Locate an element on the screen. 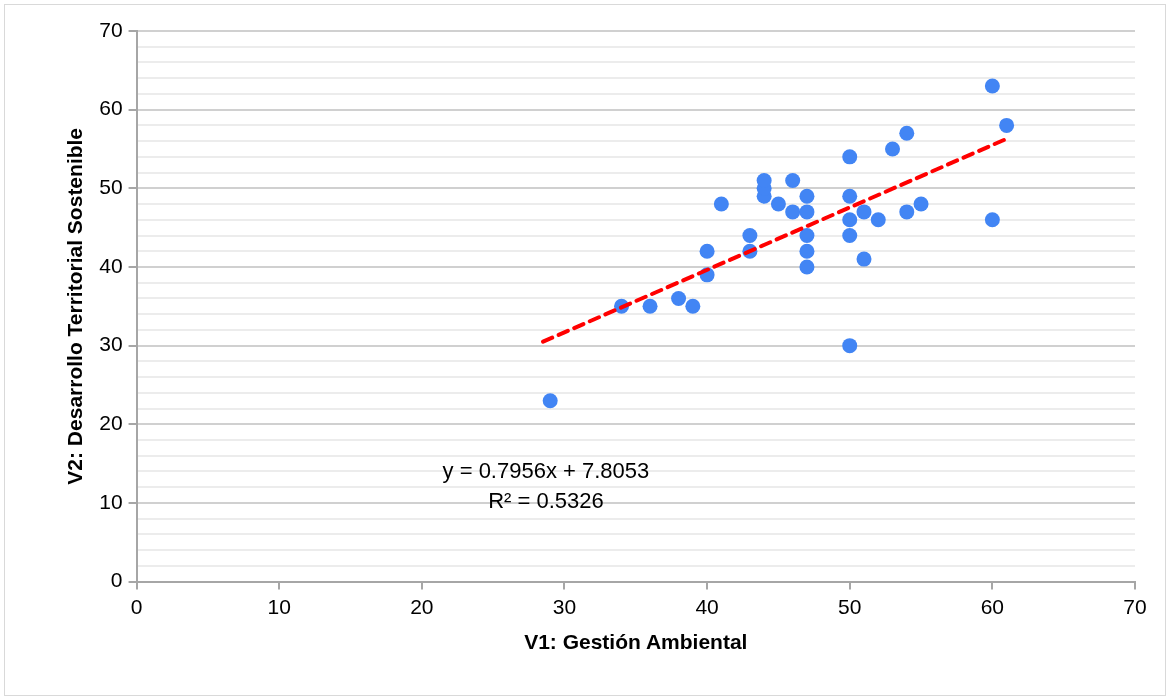  y-tick-label: 30 is located at coordinates (111, 344).